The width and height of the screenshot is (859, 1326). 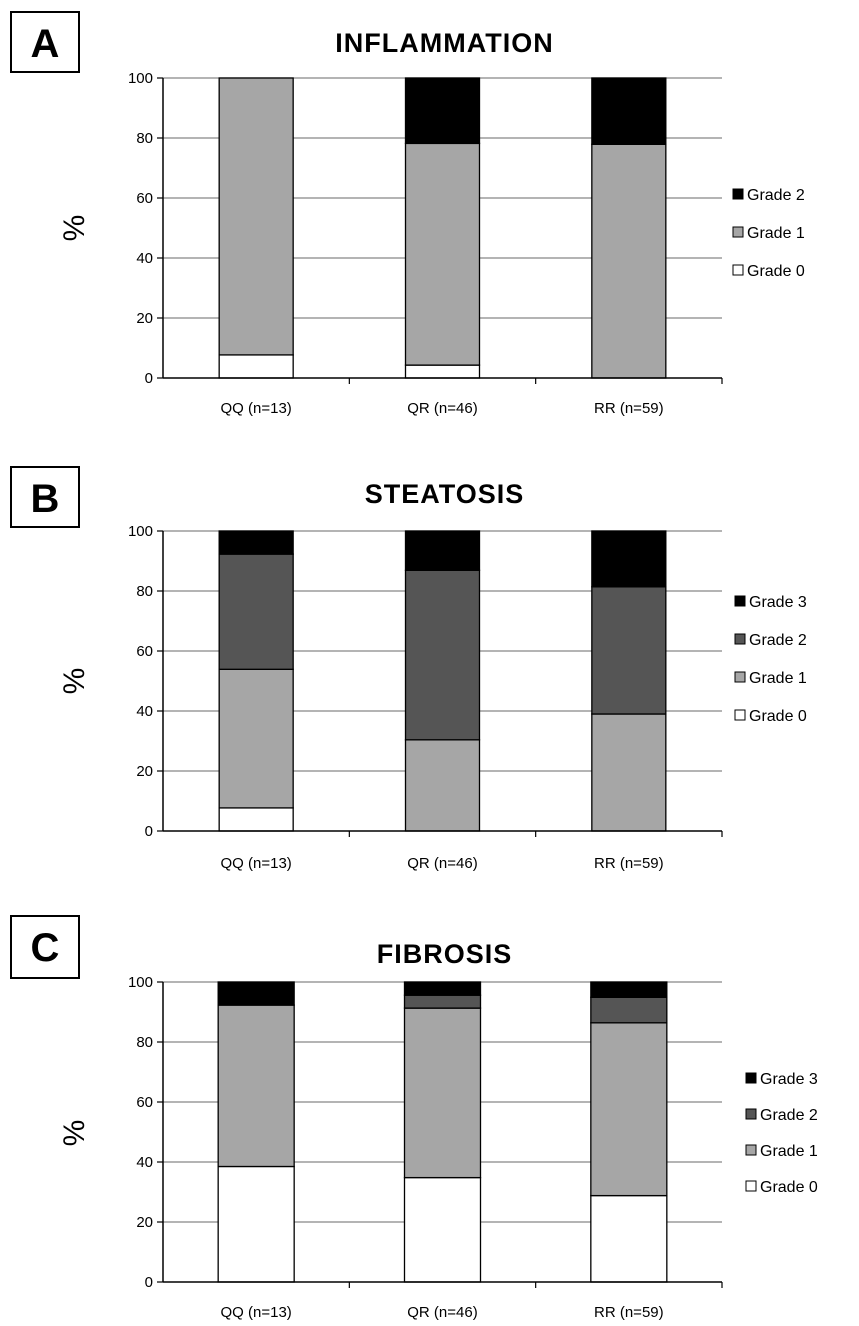 I want to click on chart-title: FIBROSIS, so click(x=445, y=954).